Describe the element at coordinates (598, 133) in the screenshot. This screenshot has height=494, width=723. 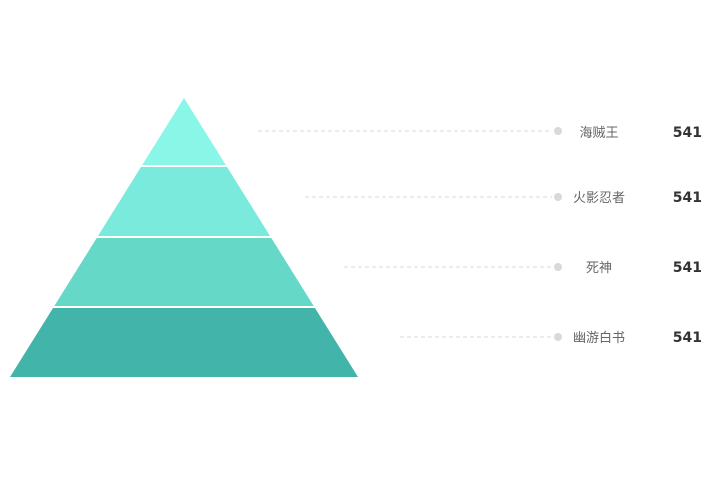
I see `category-label: 海贼王` at that location.